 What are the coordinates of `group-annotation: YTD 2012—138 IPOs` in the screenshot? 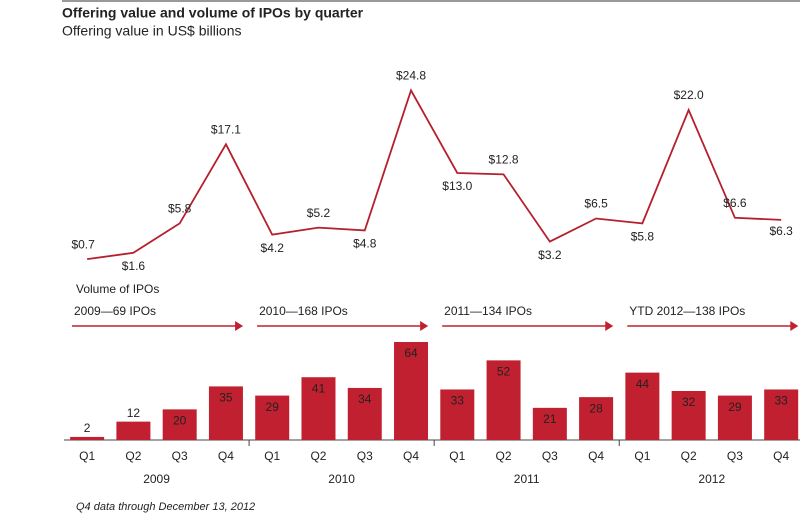 It's located at (687, 311).